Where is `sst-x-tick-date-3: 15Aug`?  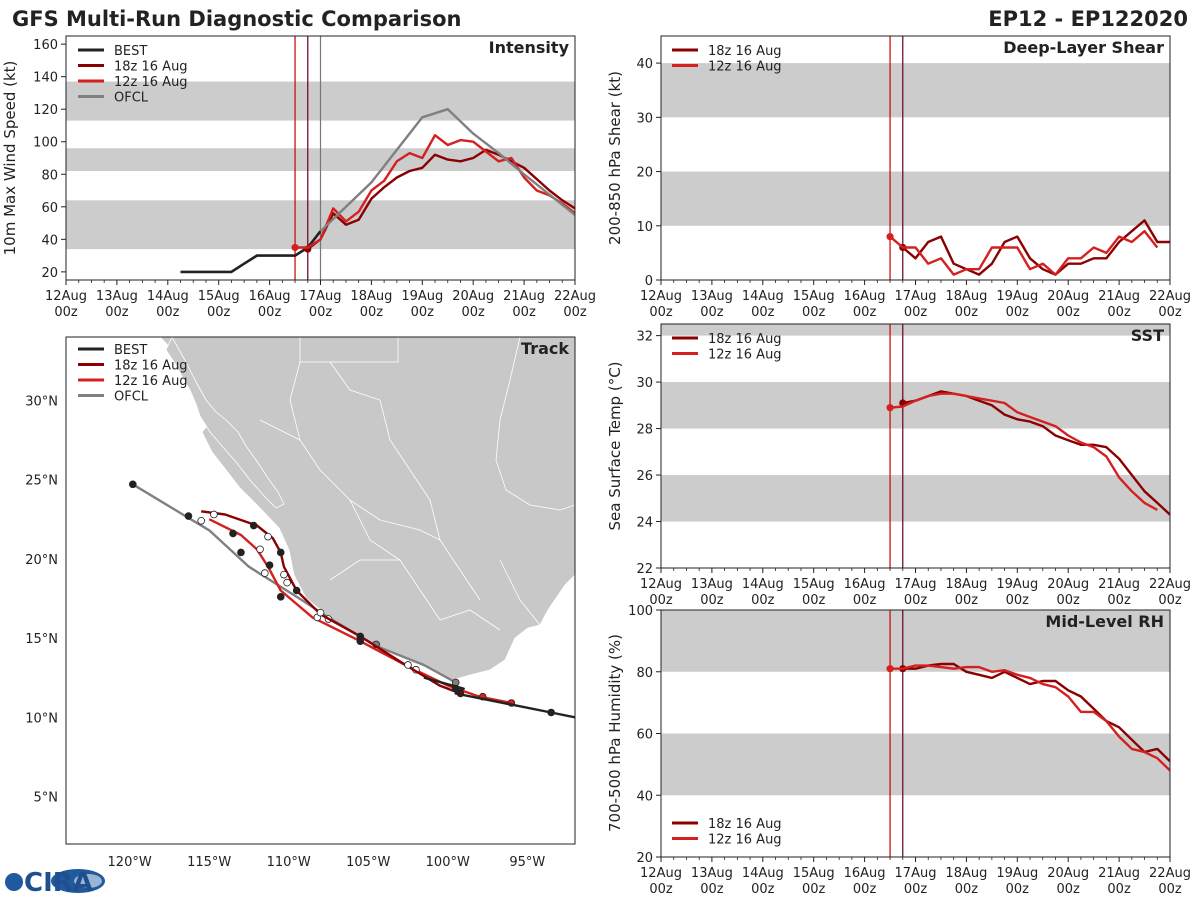
sst-x-tick-date-3: 15Aug is located at coordinates (814, 584).